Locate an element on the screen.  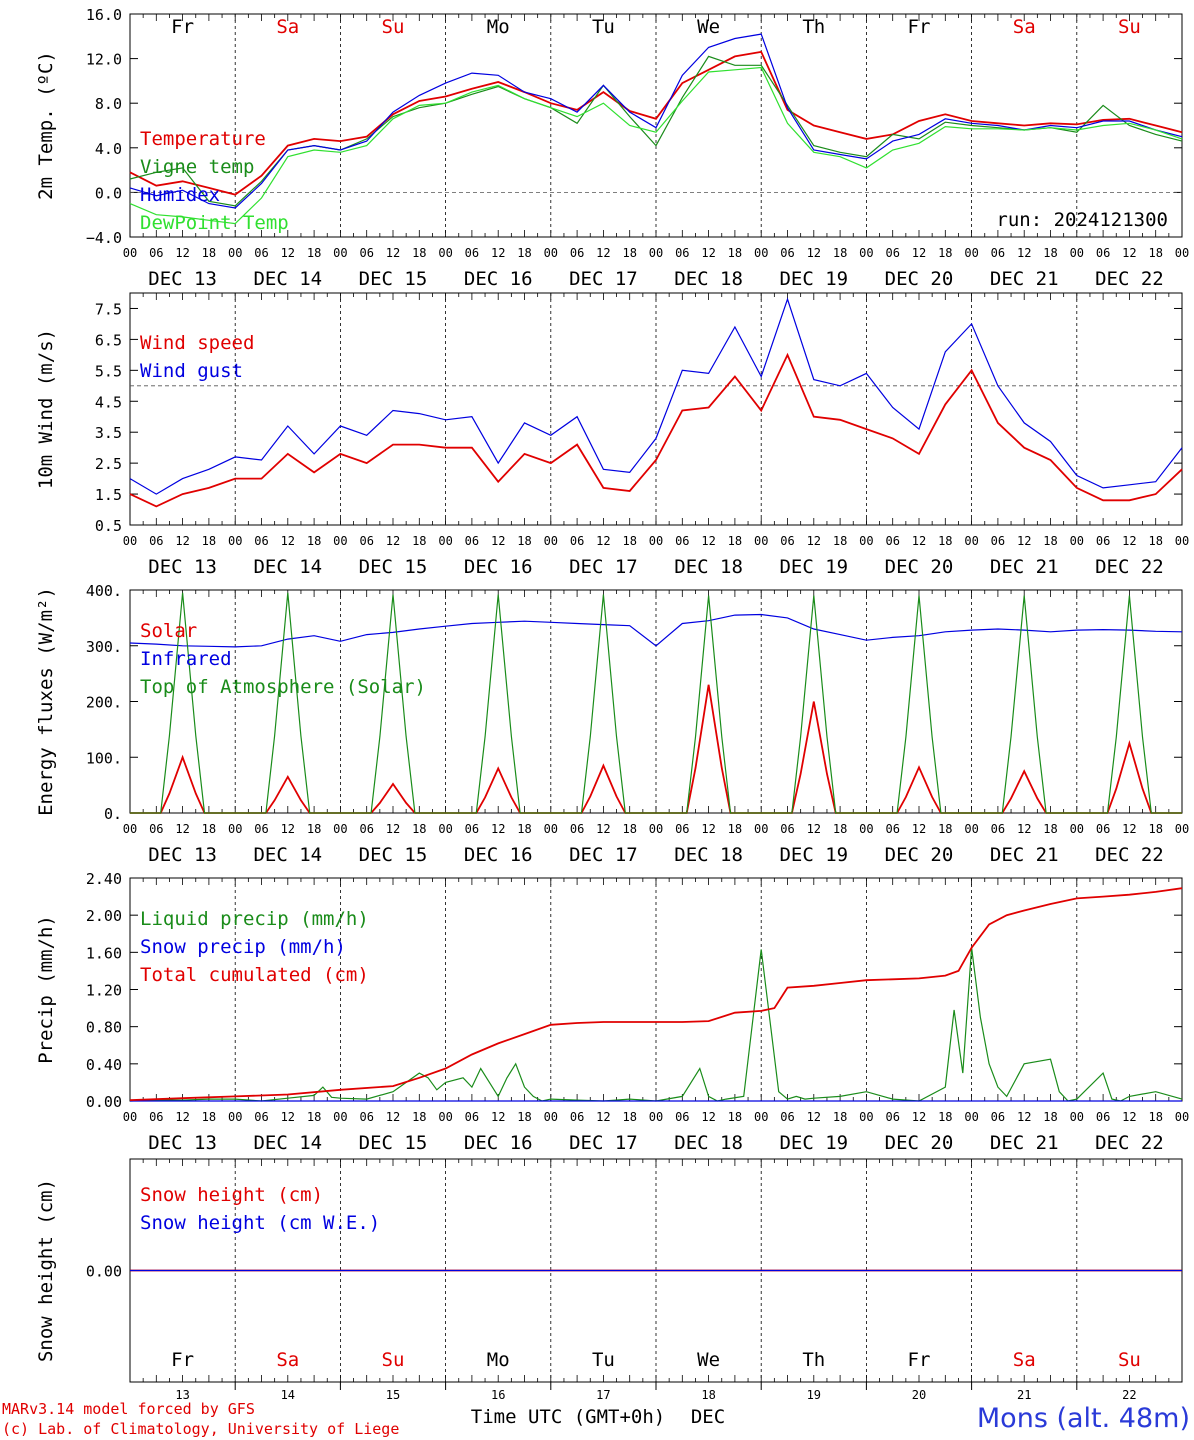
legend-entry: Wind speed is located at coordinates (197, 343).